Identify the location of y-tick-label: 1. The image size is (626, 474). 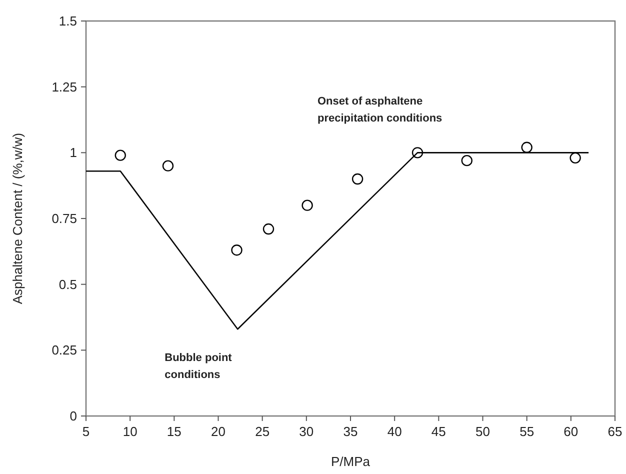
(73, 152).